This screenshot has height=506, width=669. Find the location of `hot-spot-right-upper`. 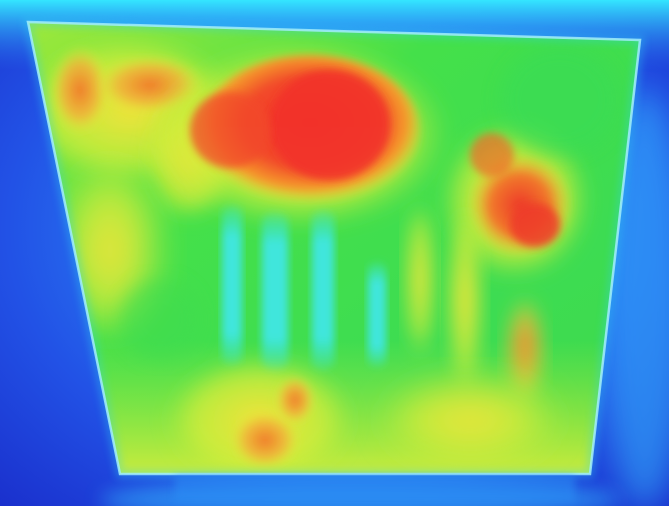

hot-spot-right-upper is located at coordinates (492, 155).